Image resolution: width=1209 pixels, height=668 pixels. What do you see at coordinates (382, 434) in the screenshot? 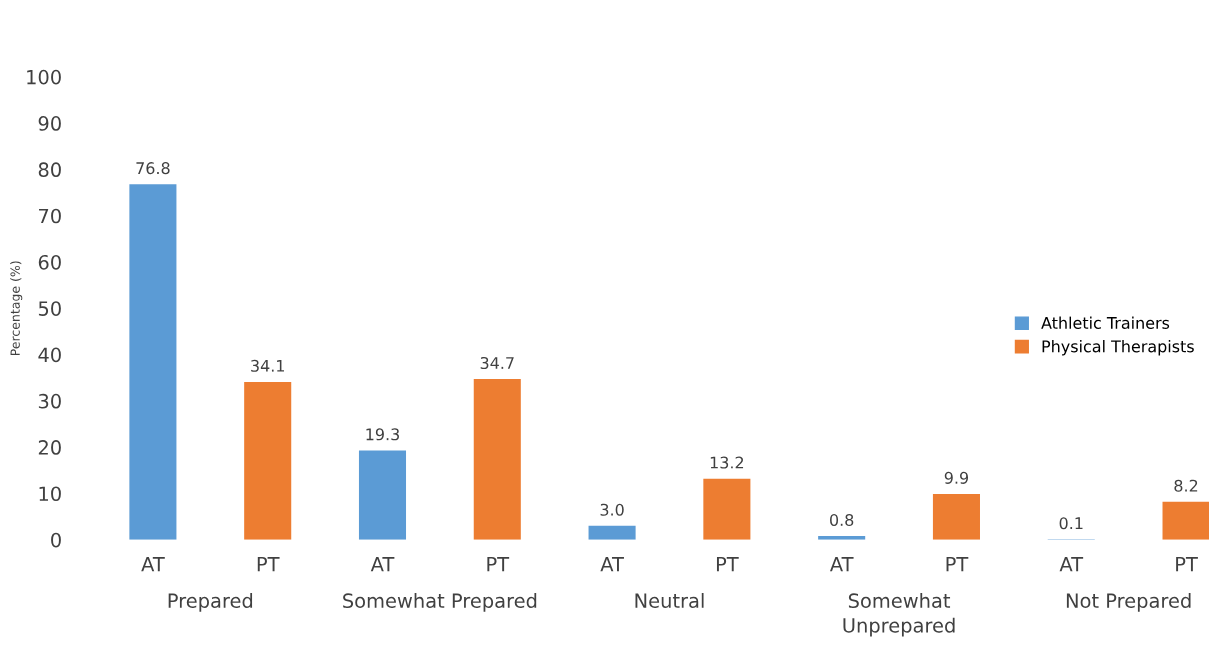
I see `data-label: 19.3` at bounding box center [382, 434].